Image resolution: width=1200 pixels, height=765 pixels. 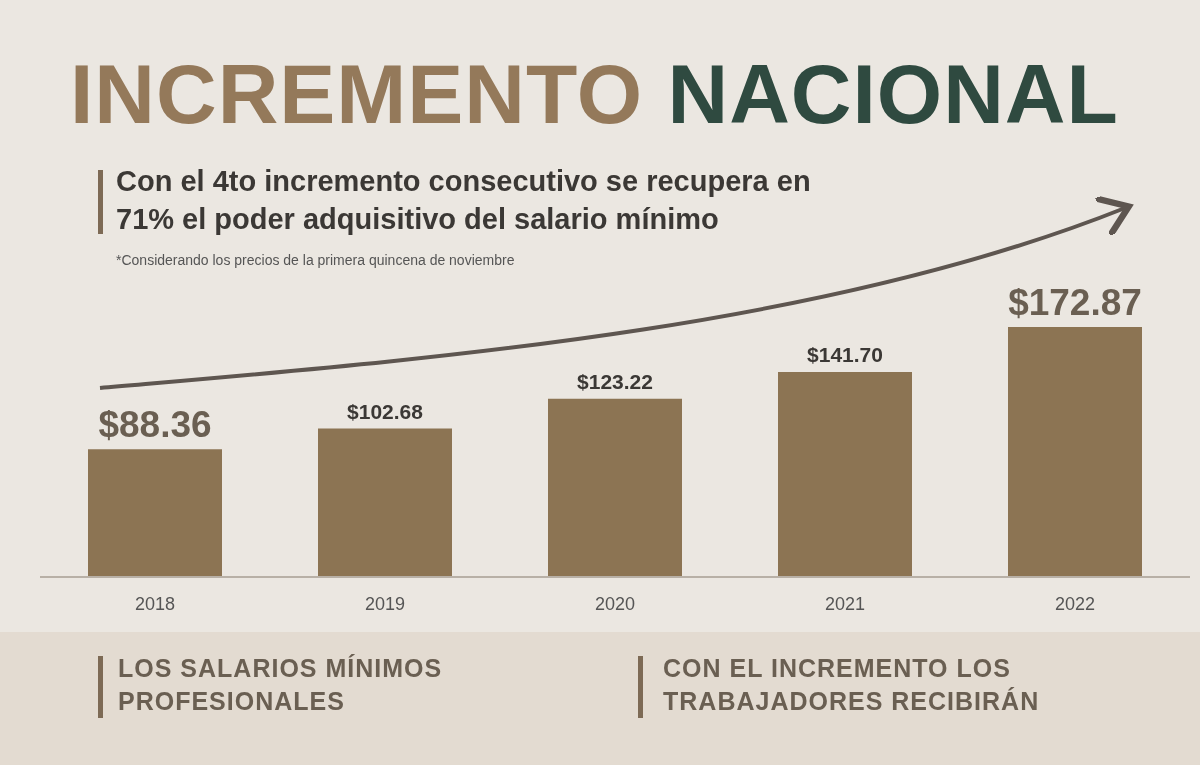 What do you see at coordinates (1075, 603) in the screenshot?
I see `x-tick-label: 2022` at bounding box center [1075, 603].